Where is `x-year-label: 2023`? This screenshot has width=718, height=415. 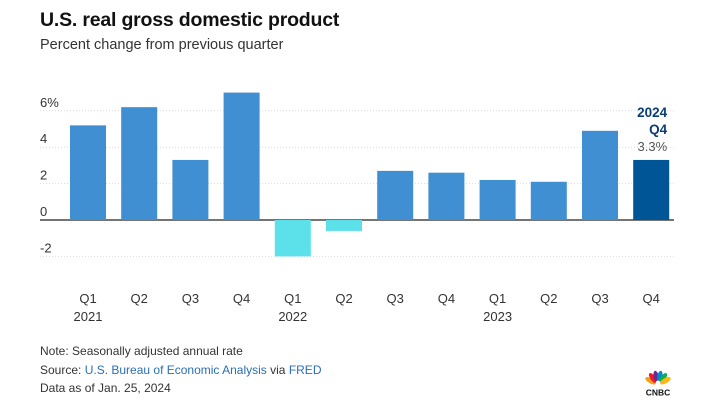 x-year-label: 2023 is located at coordinates (497, 316).